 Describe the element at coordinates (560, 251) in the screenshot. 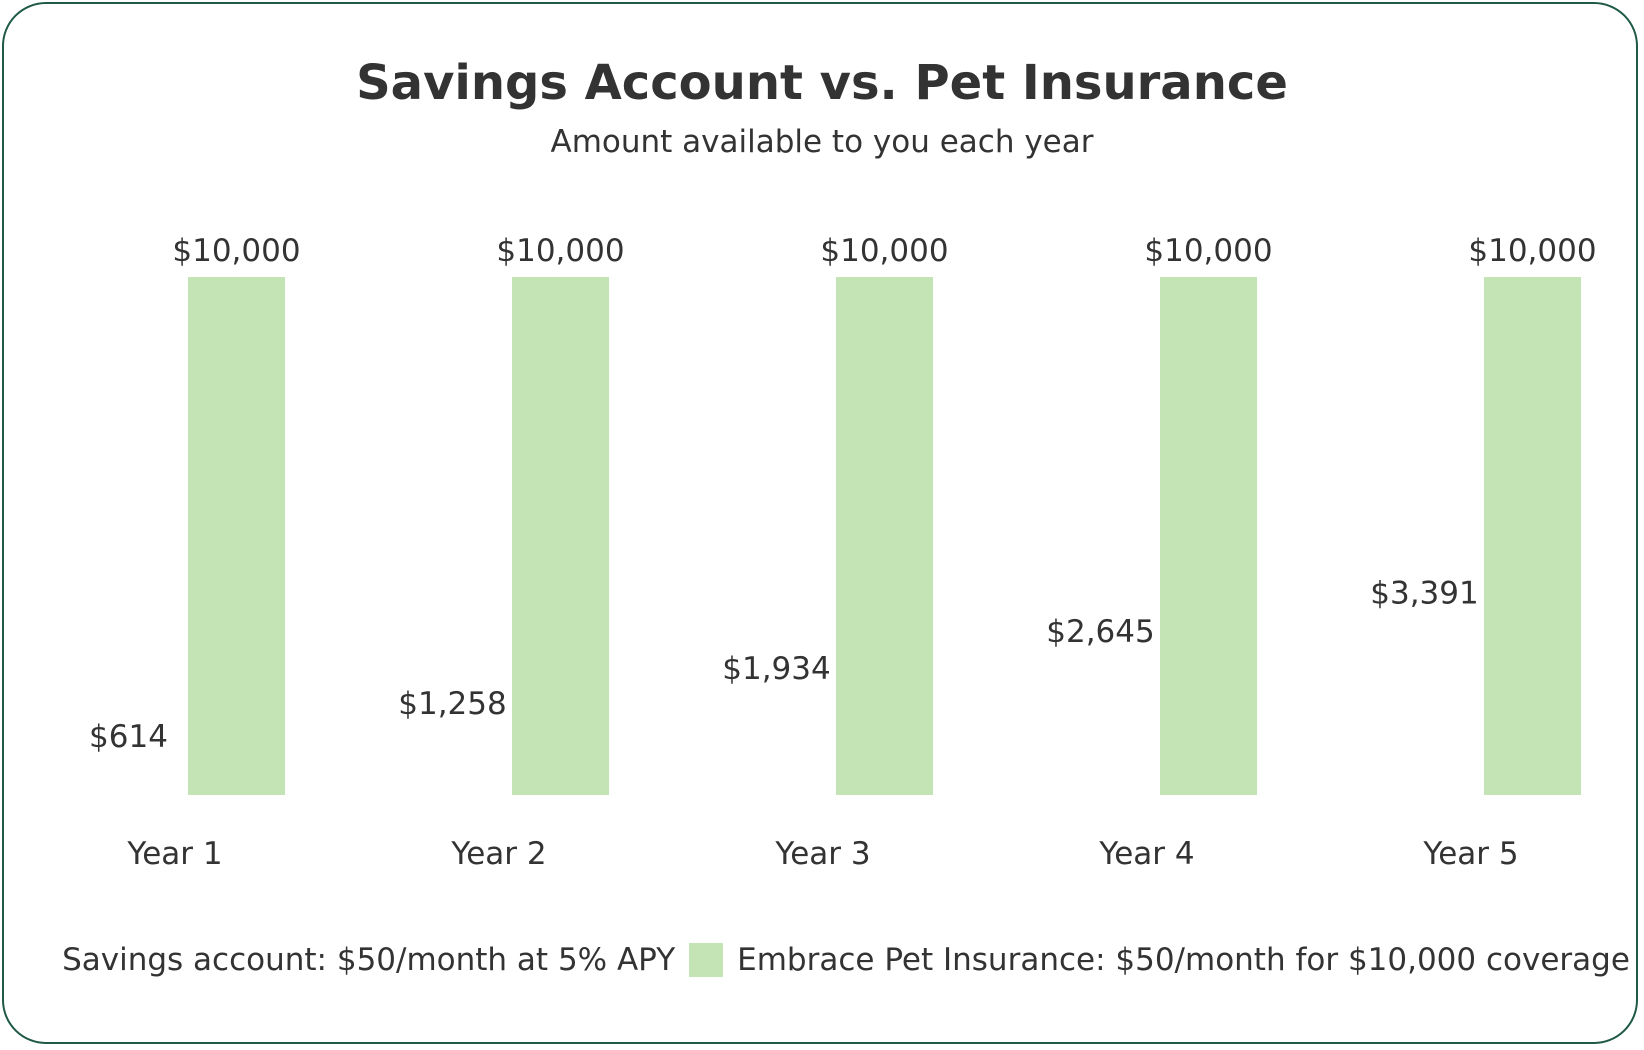

I see `data-label-pet-insurance-2: $10,000` at that location.